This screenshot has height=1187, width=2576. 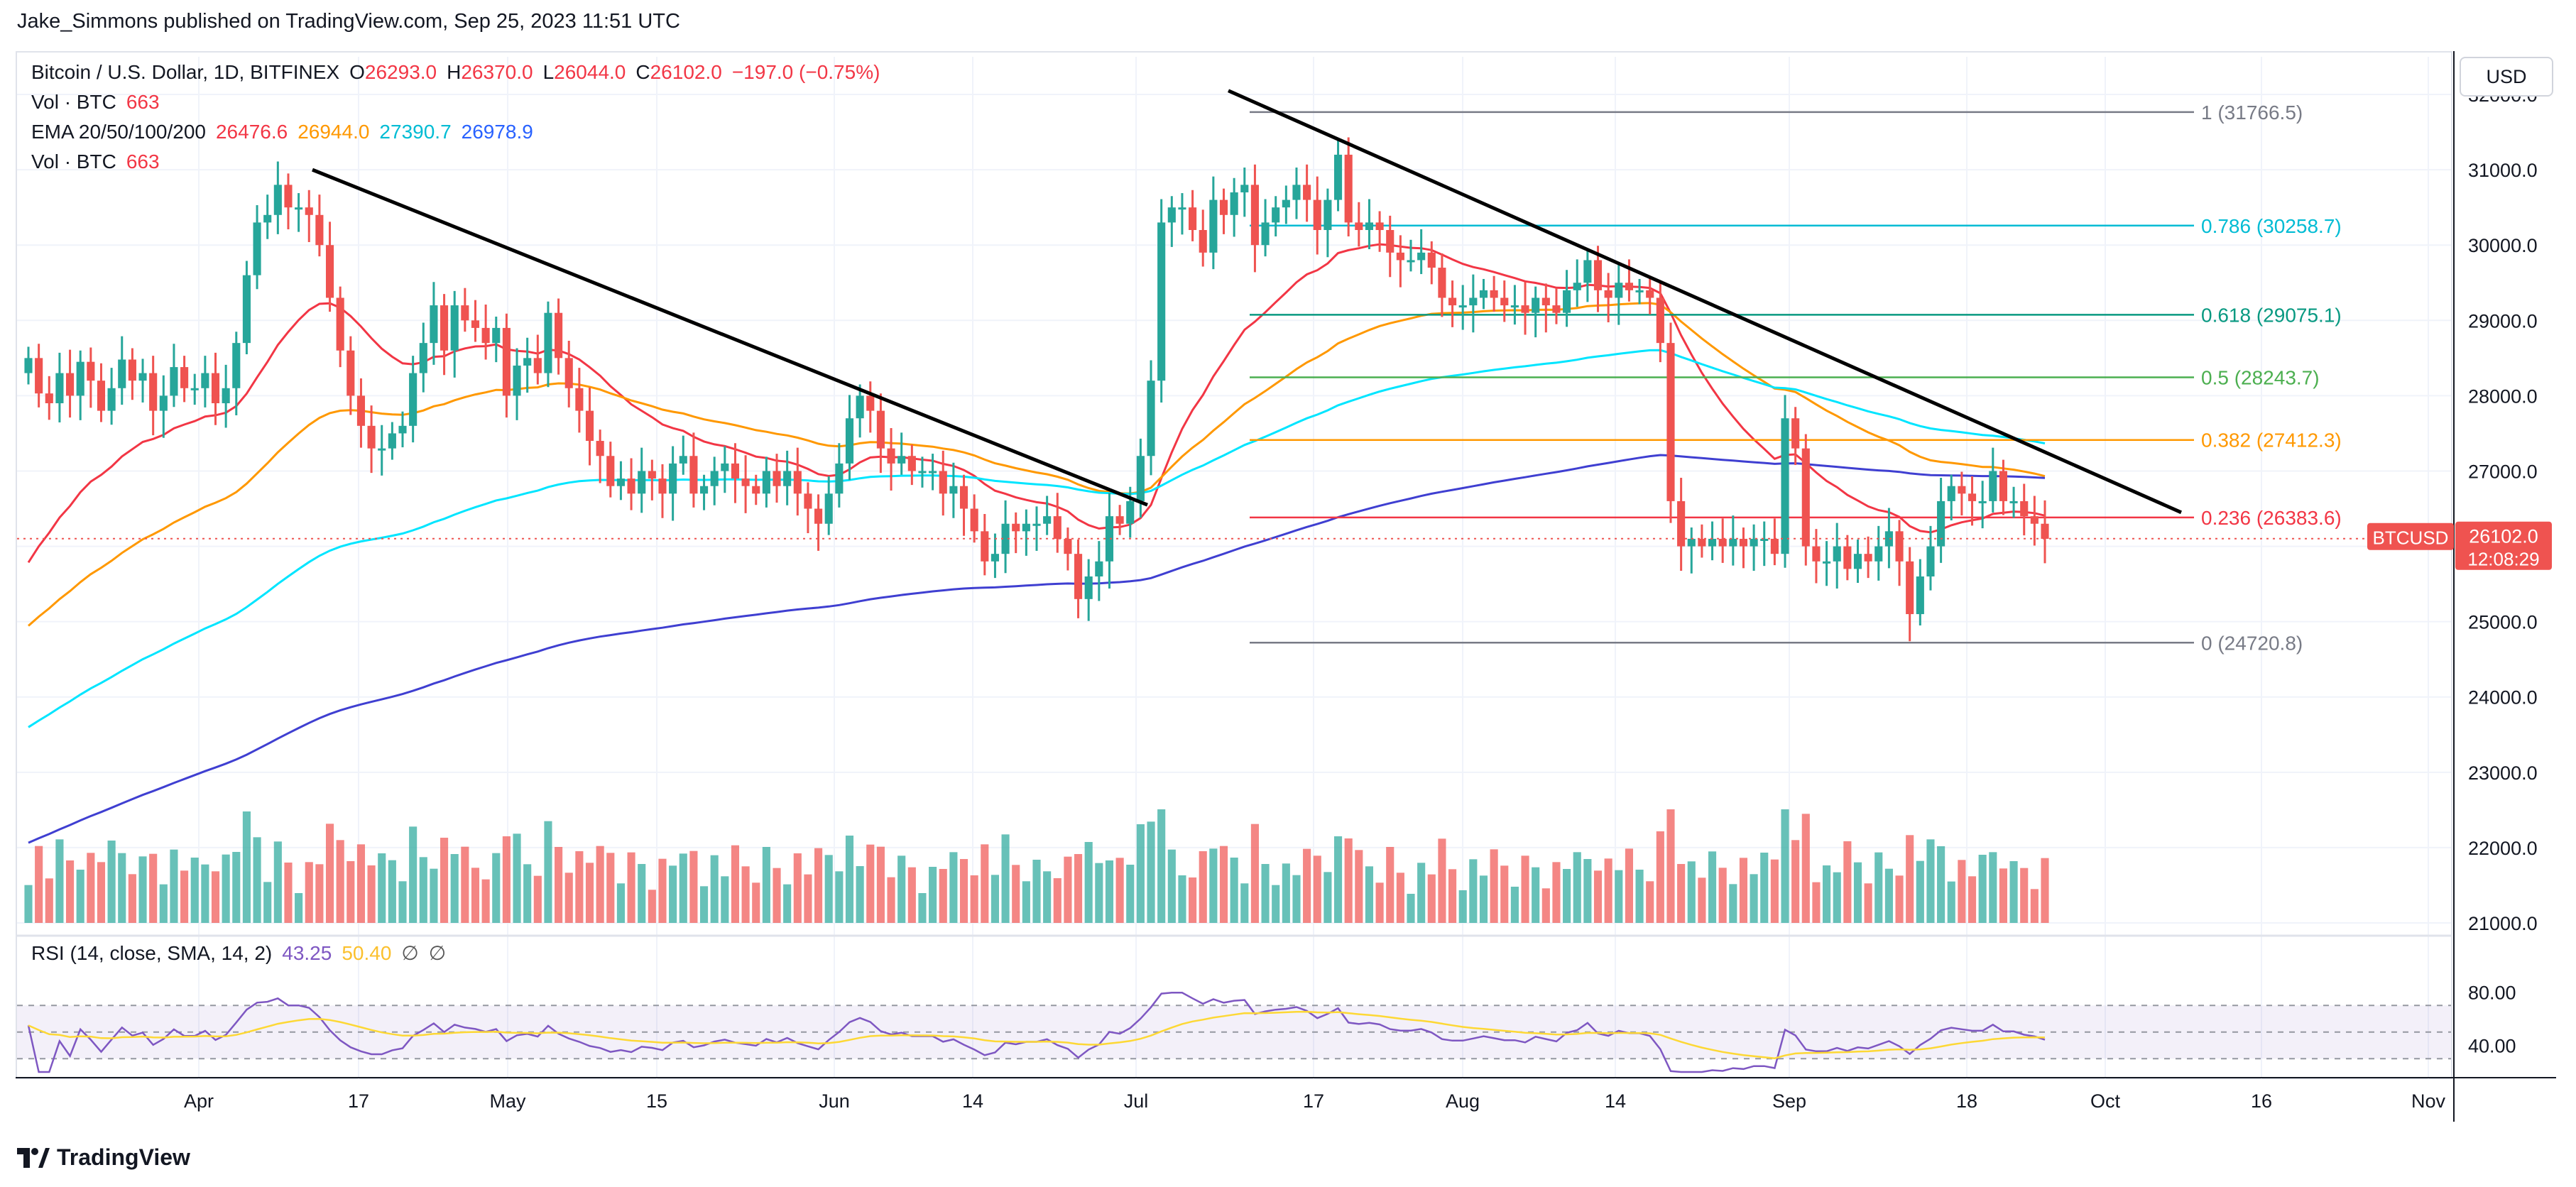 What do you see at coordinates (1463, 1101) in the screenshot?
I see `time-tick-label: Aug` at bounding box center [1463, 1101].